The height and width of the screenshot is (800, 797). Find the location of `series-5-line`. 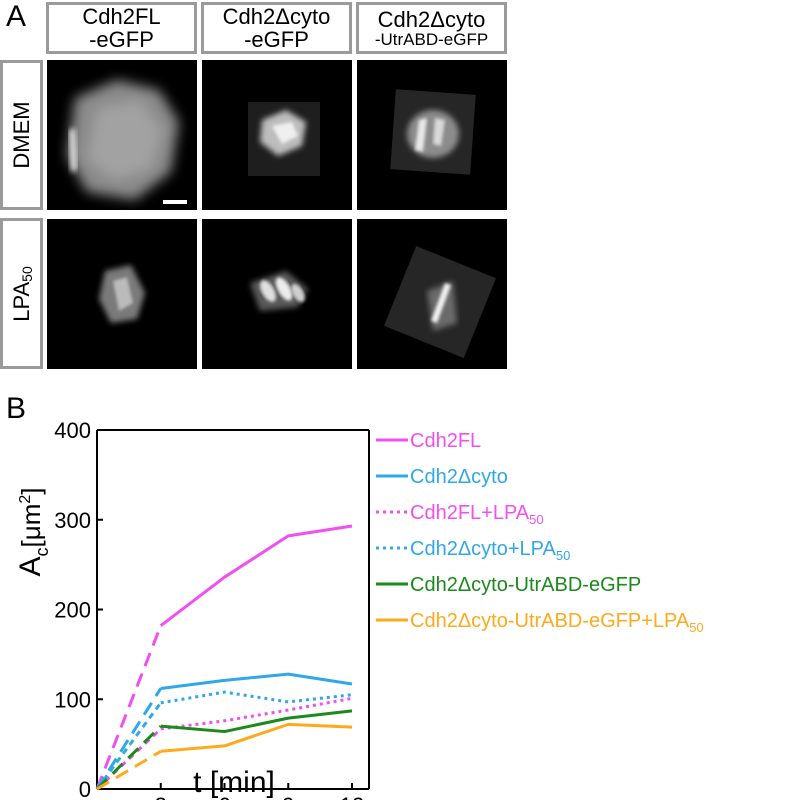

series-5-line is located at coordinates (256, 737).